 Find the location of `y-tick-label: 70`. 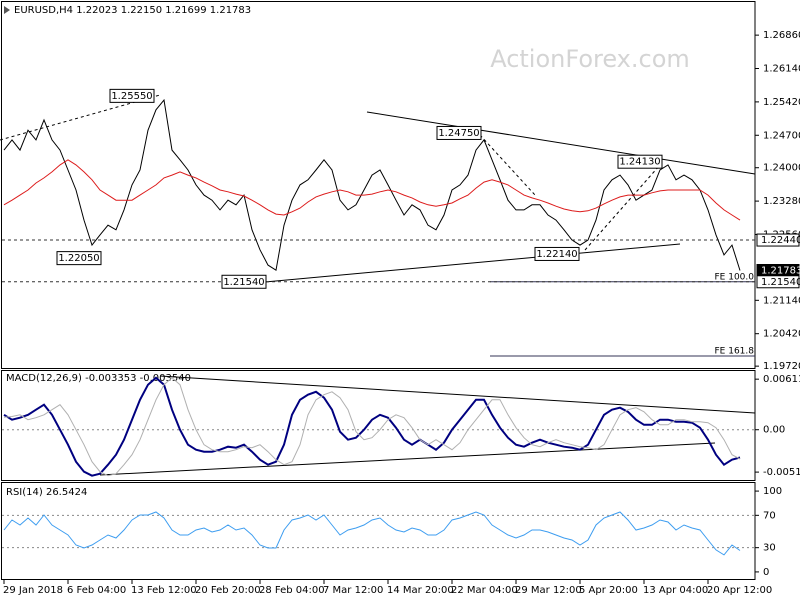

y-tick-label: 70 is located at coordinates (769, 515).